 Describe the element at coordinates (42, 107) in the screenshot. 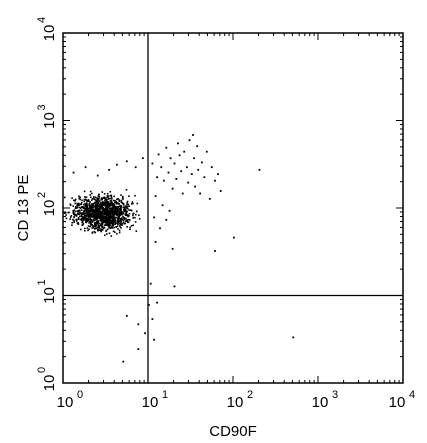

I see `y-tick-exponent: 3` at that location.